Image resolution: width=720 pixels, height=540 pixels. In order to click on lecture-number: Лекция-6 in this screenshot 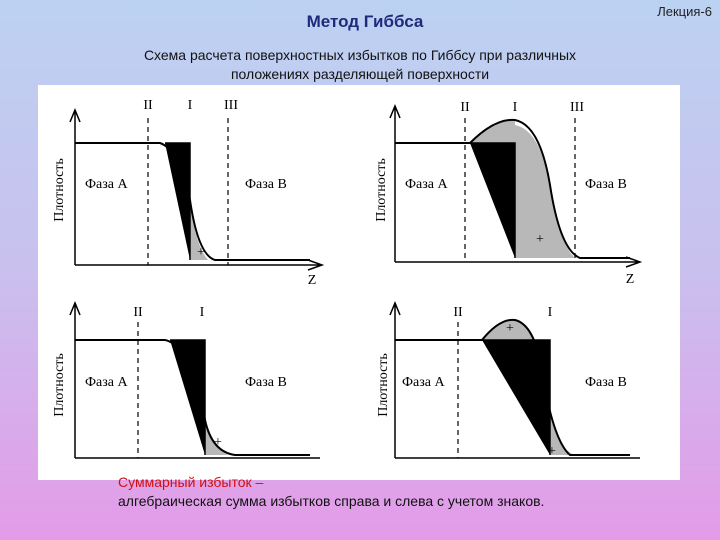, I will do `click(684, 11)`.